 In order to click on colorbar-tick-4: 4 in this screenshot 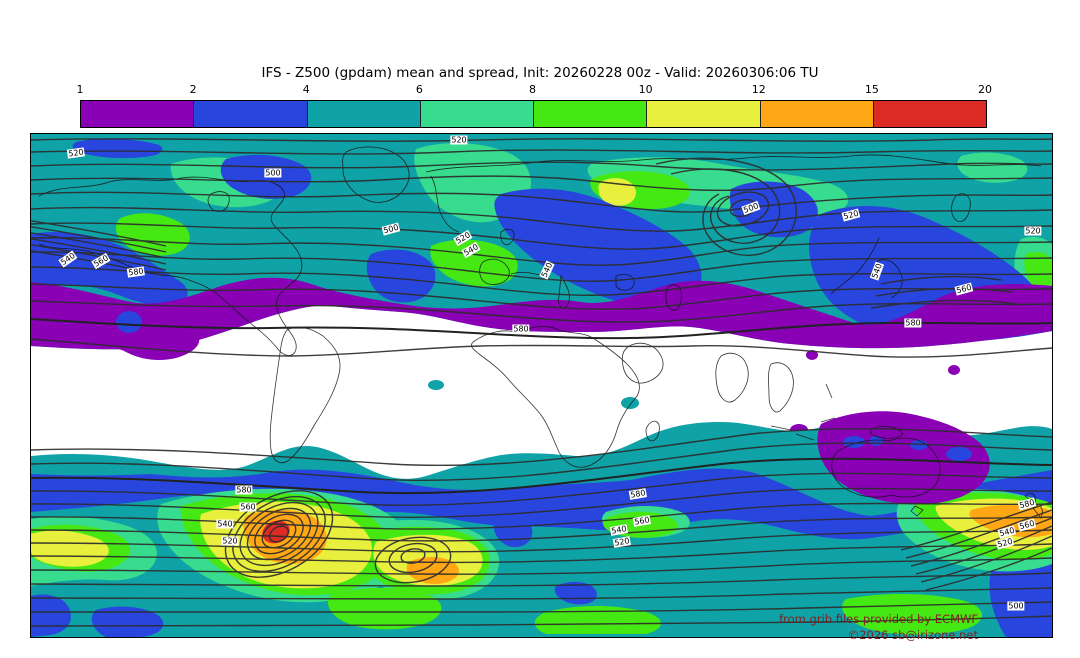, I will do `click(306, 89)`.